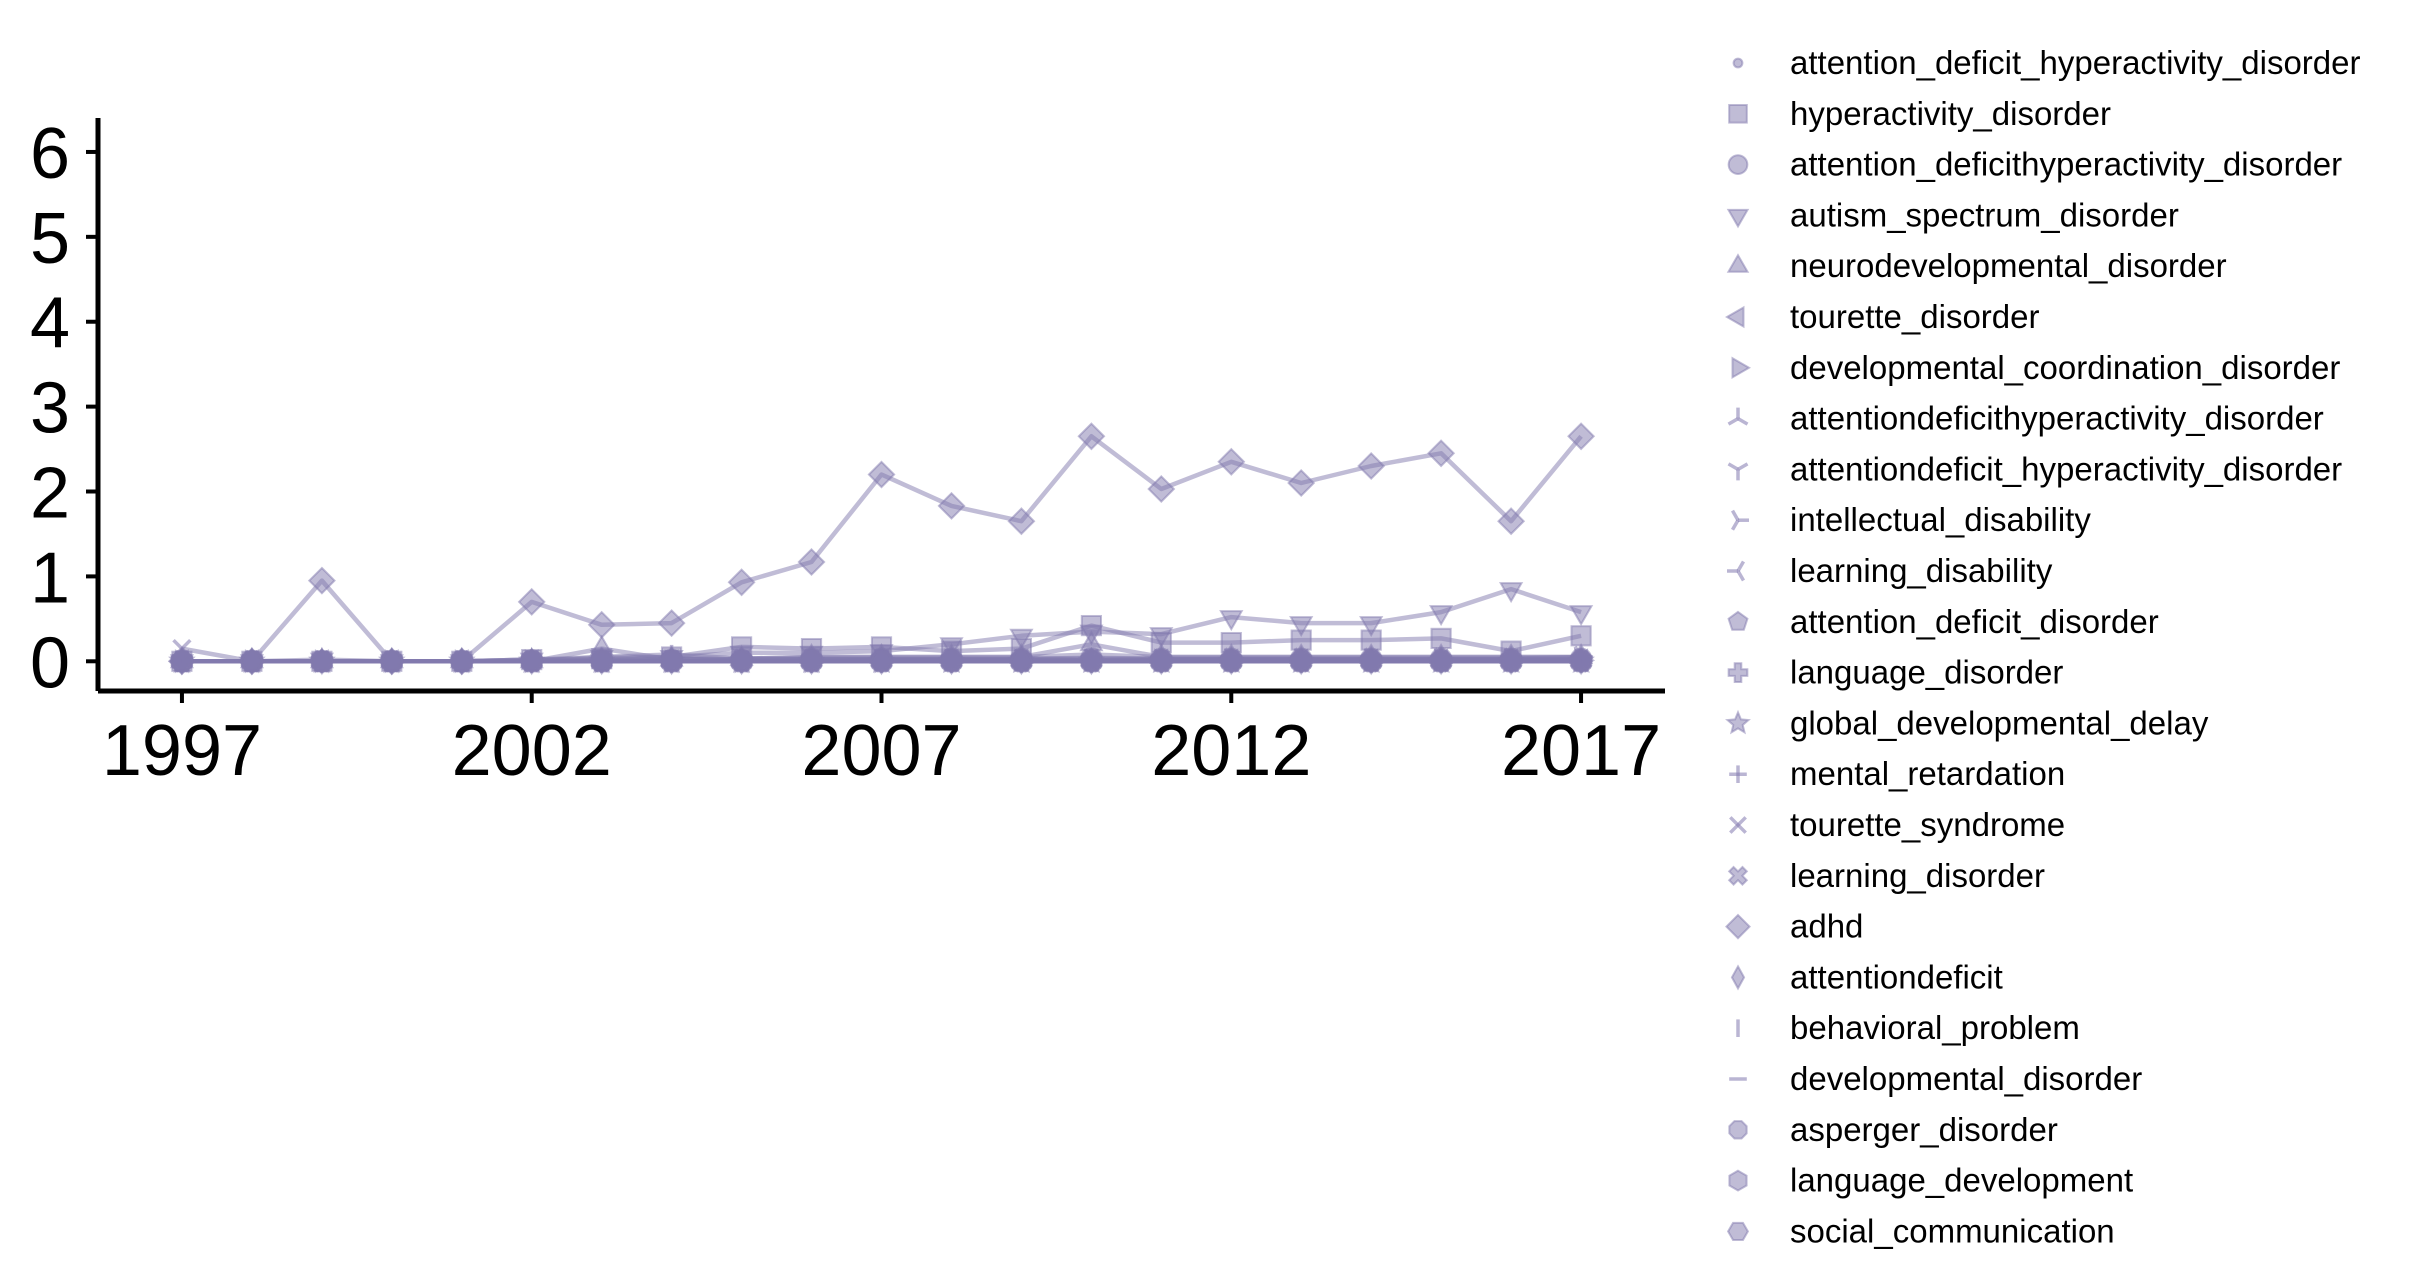 This screenshot has width=2418, height=1286. Describe the element at coordinates (1935, 1027) in the screenshot. I see `legend-label: behavioral_problem` at that location.